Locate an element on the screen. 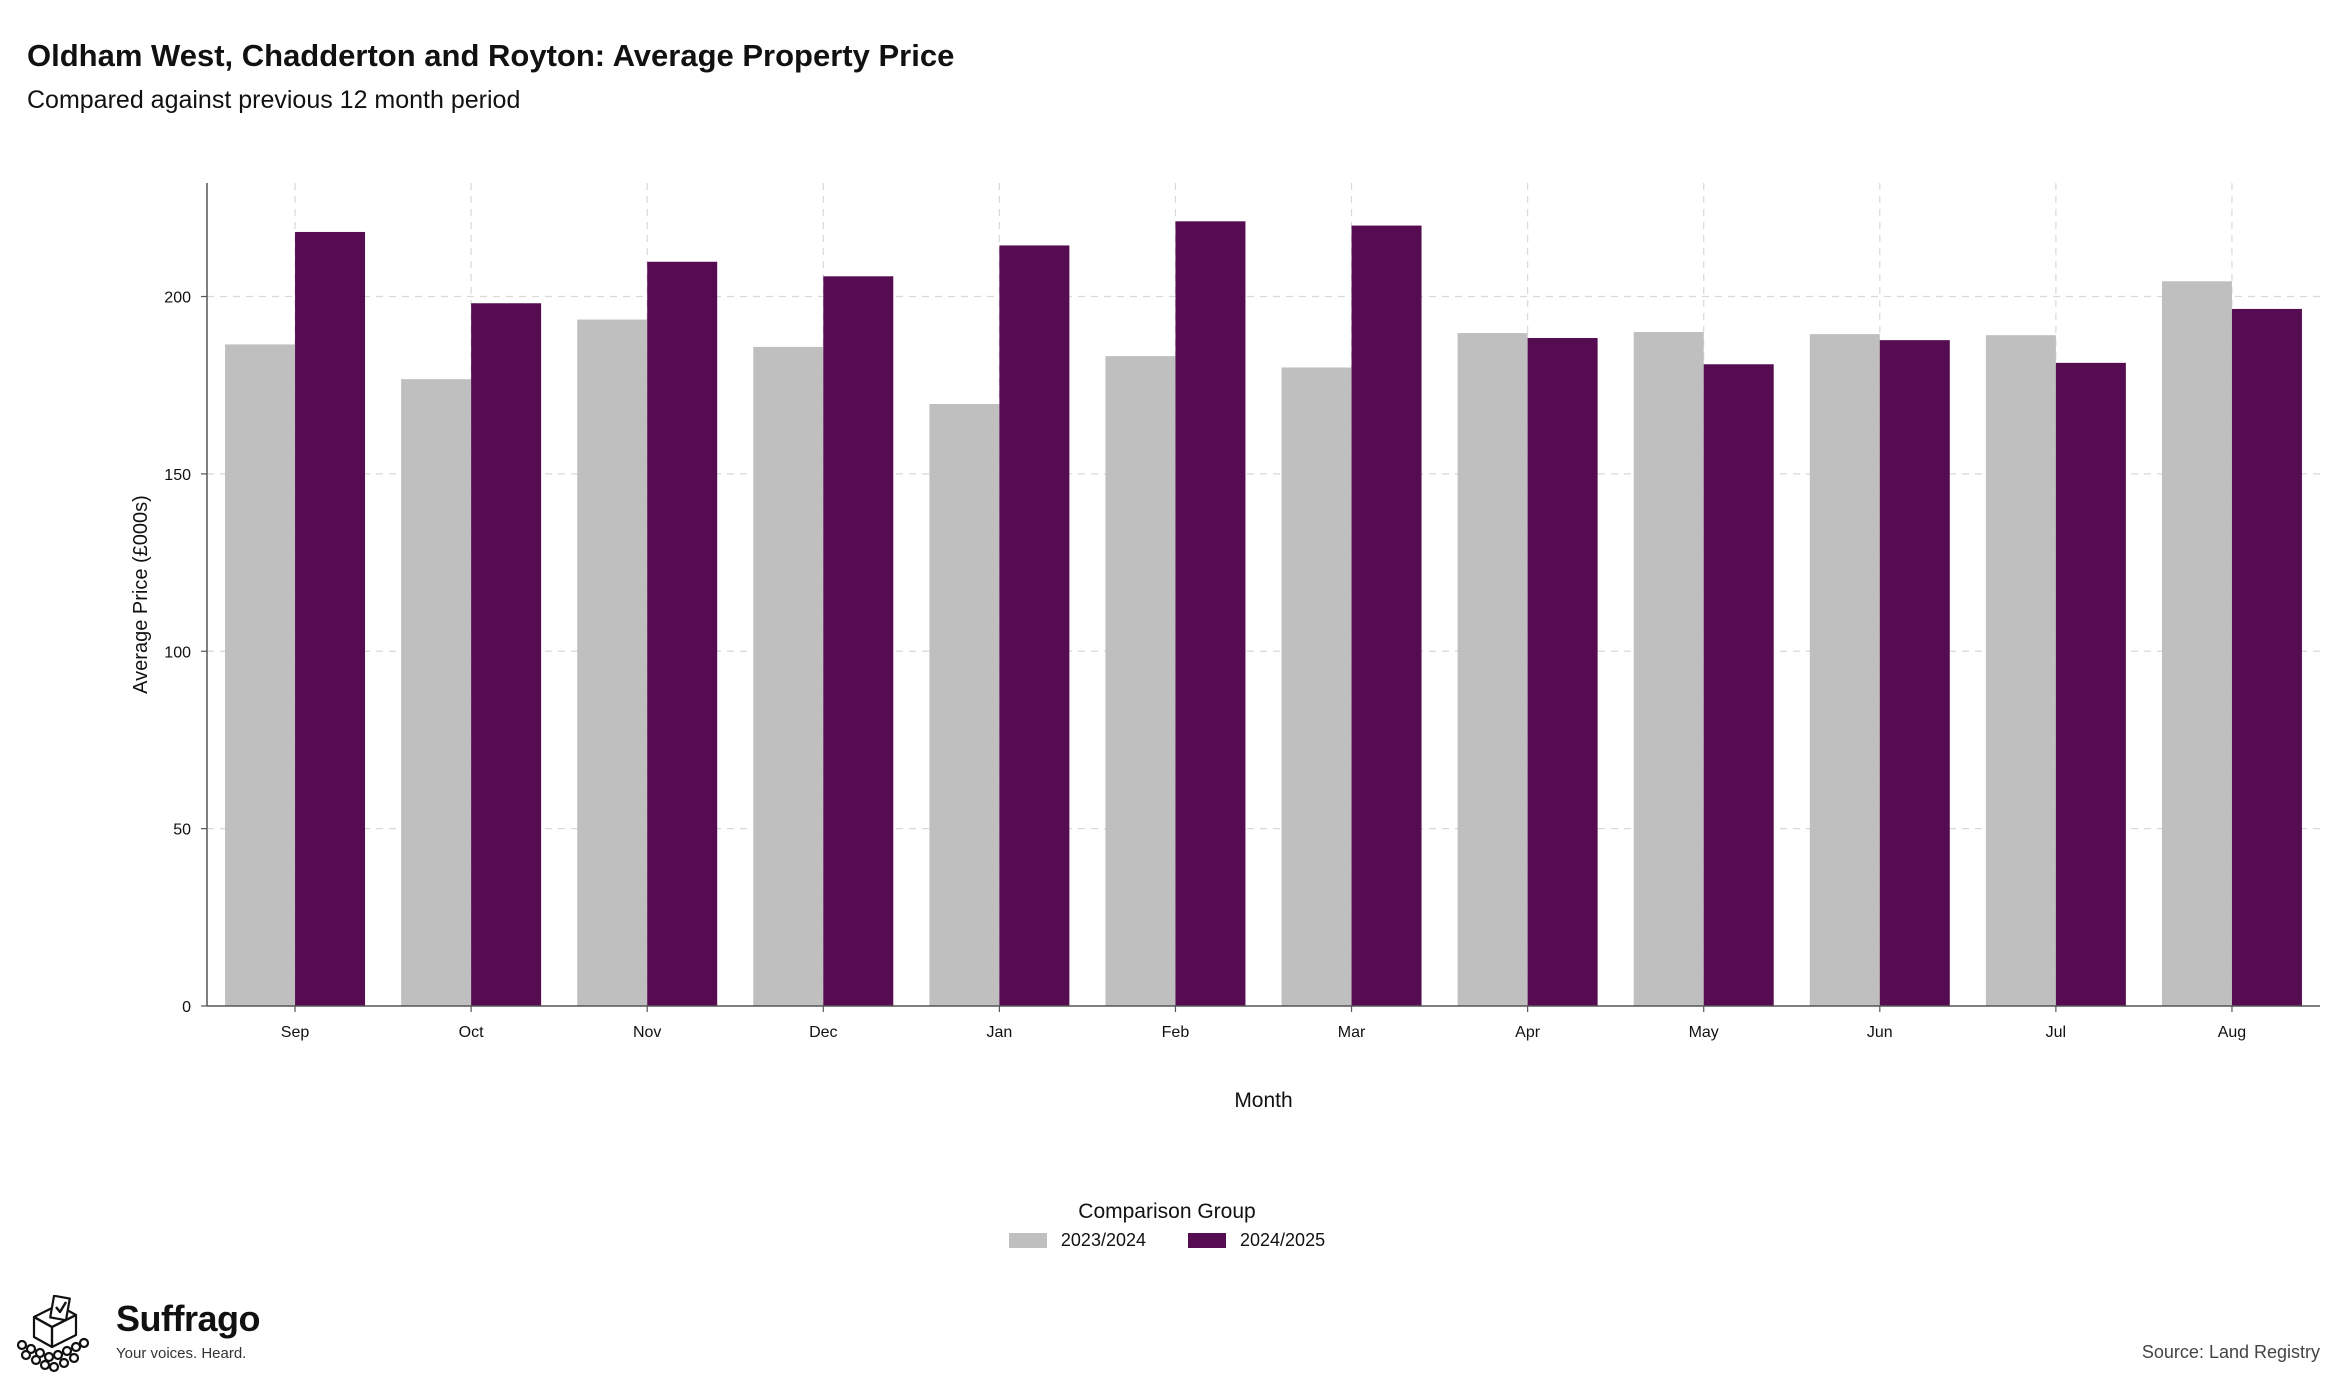 Image resolution: width=2334 pixels, height=1388 pixels. bar-2023-2024-jun is located at coordinates (1844, 670).